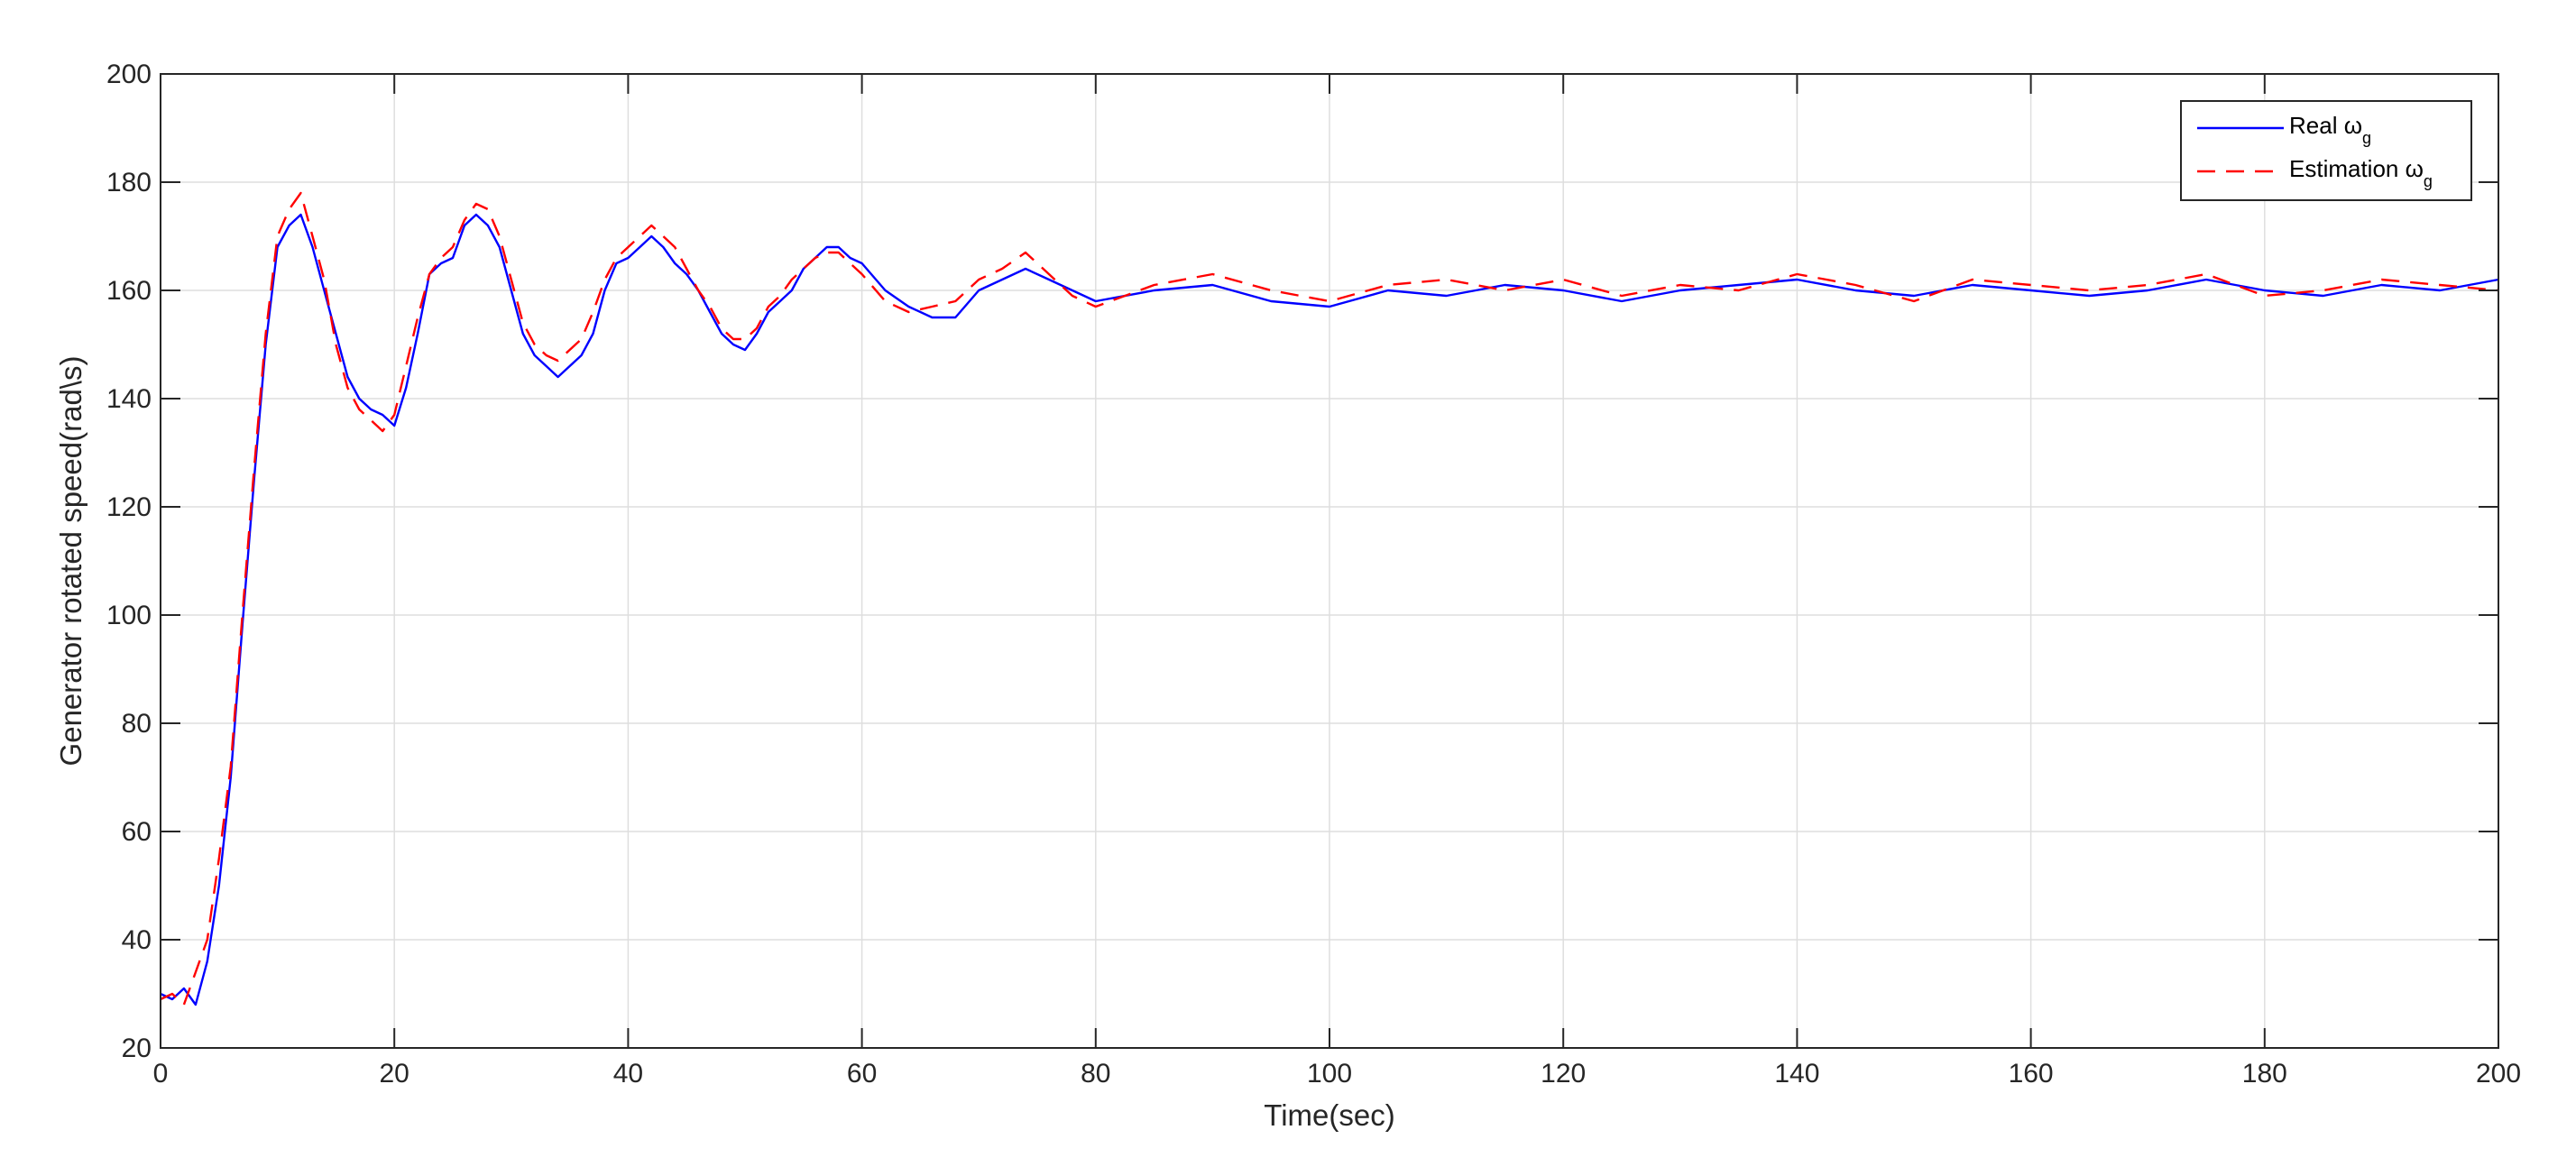 Image resolution: width=2576 pixels, height=1176 pixels. Describe the element at coordinates (1095, 1074) in the screenshot. I see `x-tick-label: 80` at that location.